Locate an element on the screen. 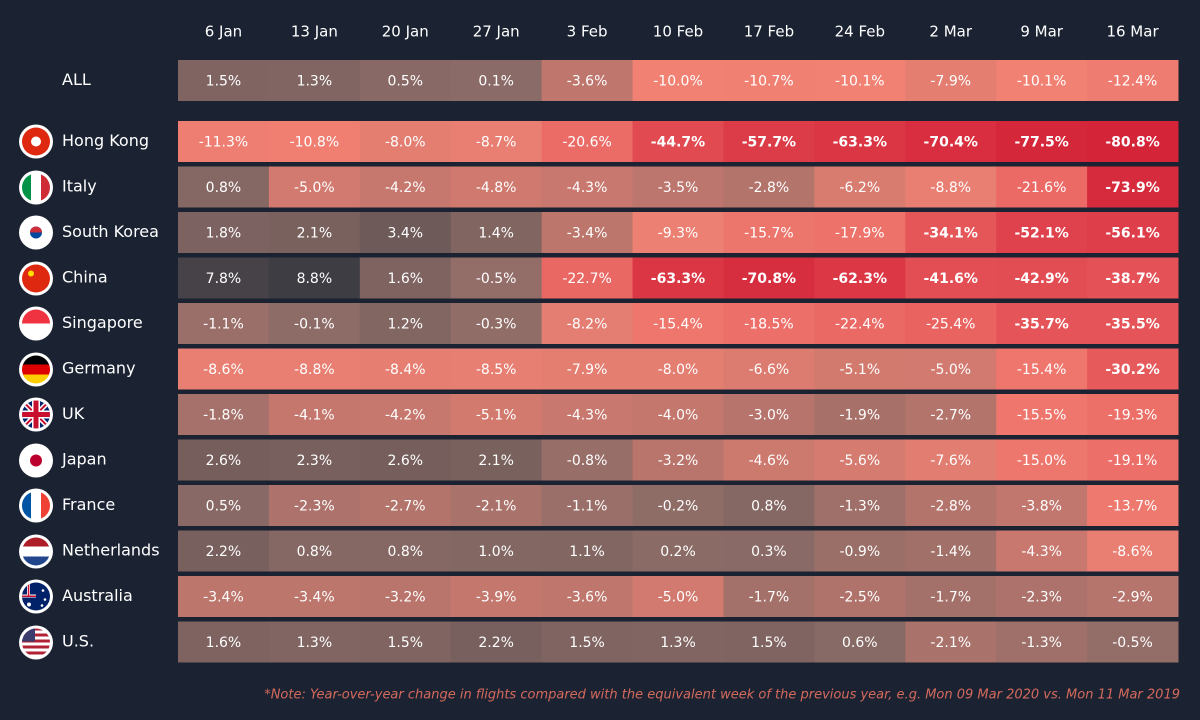  cell-label: 1.5% is located at coordinates (587, 643).